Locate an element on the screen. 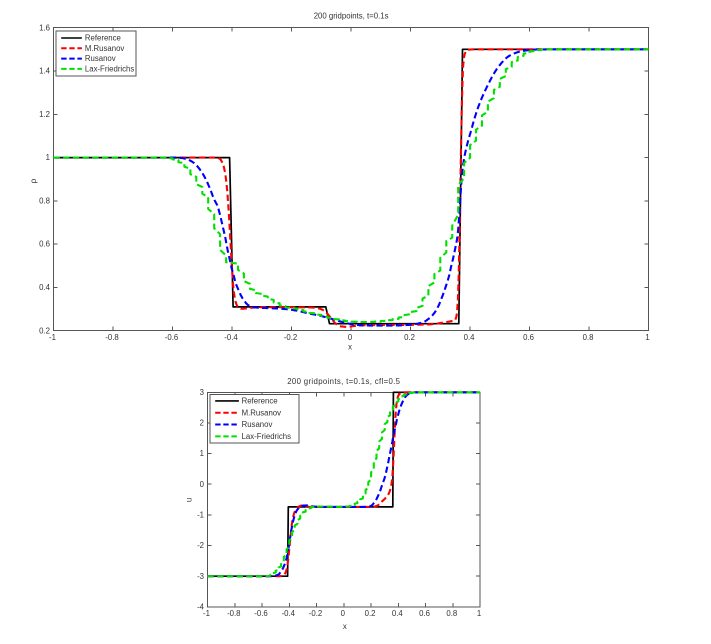  svg-text: -2 is located at coordinates (200, 545).